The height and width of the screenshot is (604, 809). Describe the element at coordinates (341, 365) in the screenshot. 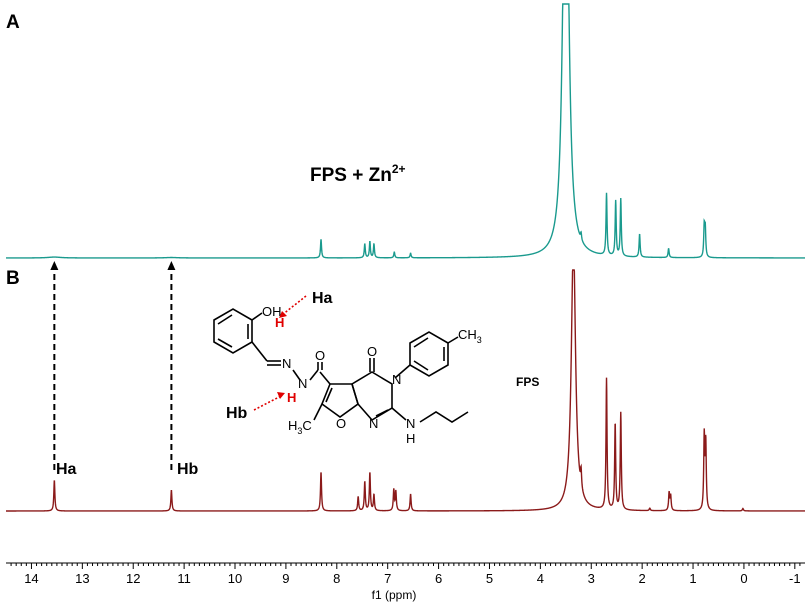

I see `chemical-structure` at that location.